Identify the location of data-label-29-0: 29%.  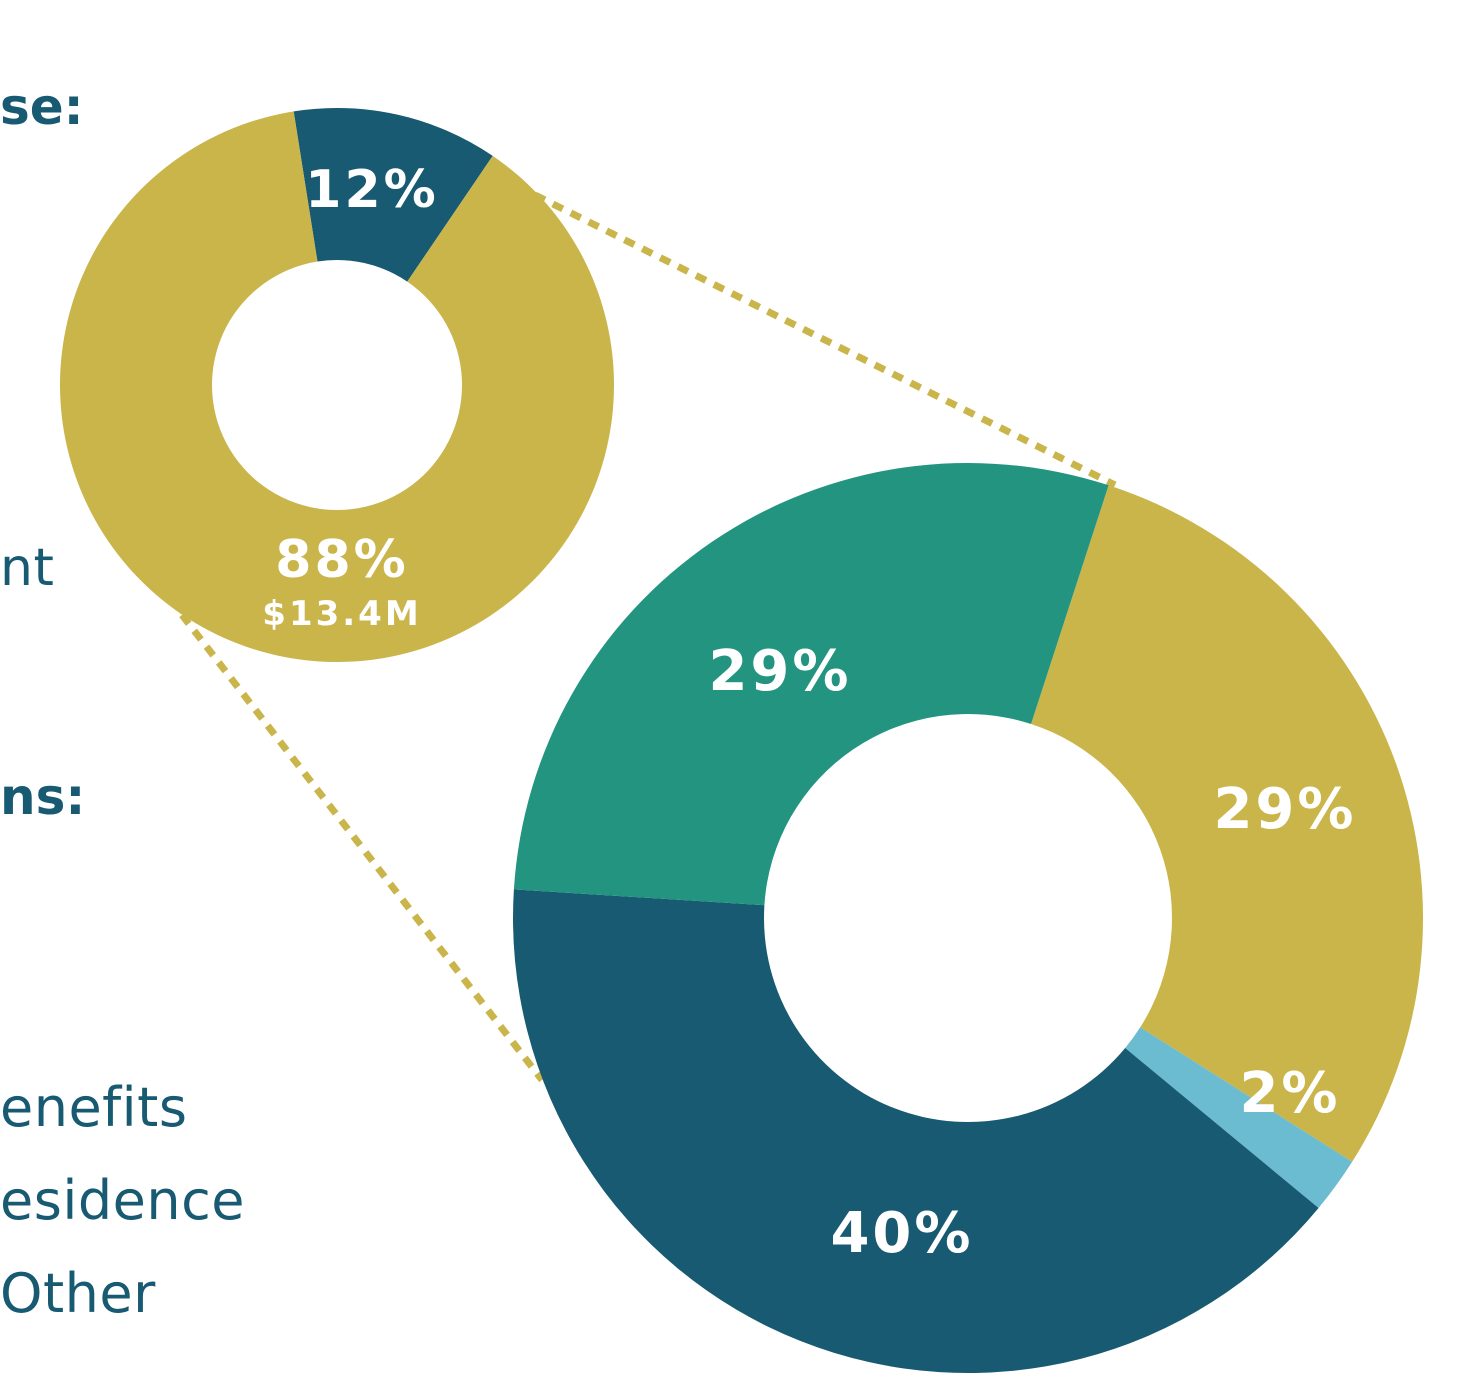
(1284, 809).